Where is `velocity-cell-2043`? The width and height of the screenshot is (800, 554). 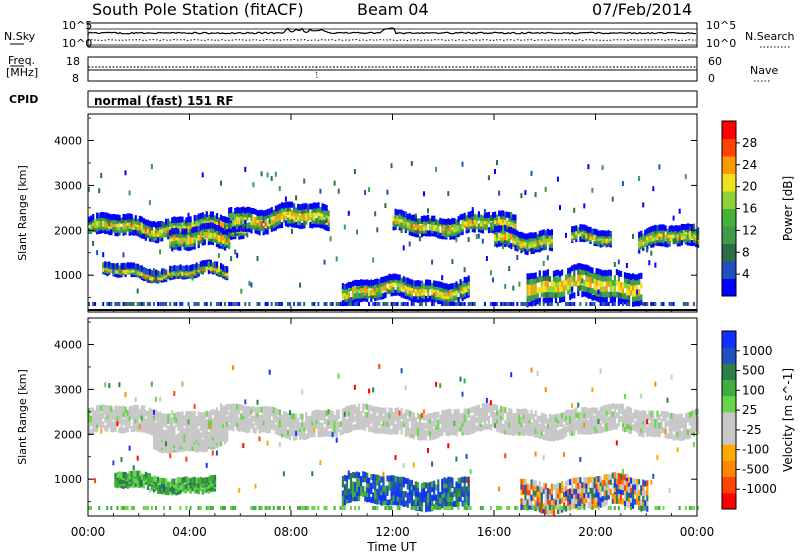
velocity-cell-2043 is located at coordinates (499, 508).